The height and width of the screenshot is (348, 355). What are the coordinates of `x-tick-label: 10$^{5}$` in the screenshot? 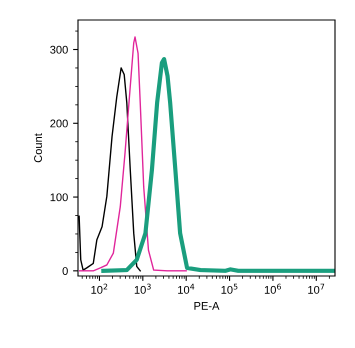 It's located at (230, 289).